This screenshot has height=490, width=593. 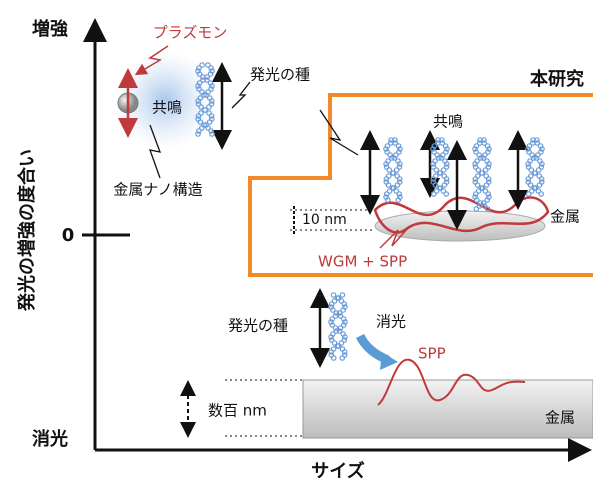 I want to click on thickness-label: 数百 nm, so click(x=237, y=411).